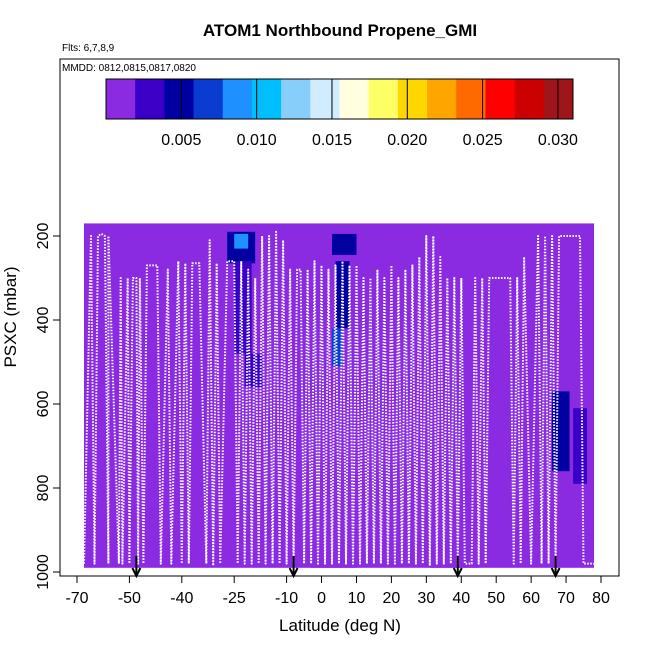 The width and height of the screenshot is (650, 650). What do you see at coordinates (496, 598) in the screenshot?
I see `x-tick-label: 50` at bounding box center [496, 598].